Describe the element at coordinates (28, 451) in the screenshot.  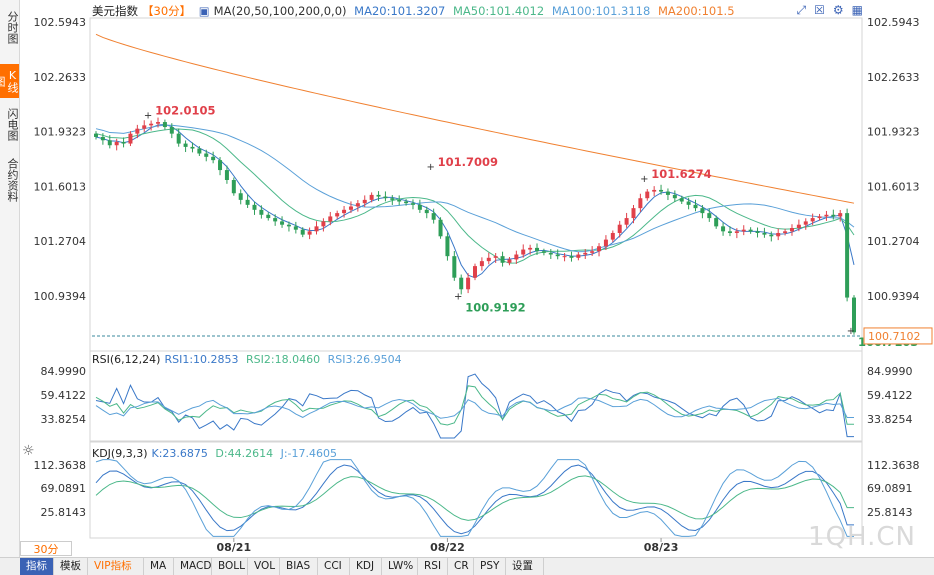
I see `sun-icon: ☼` at that location.